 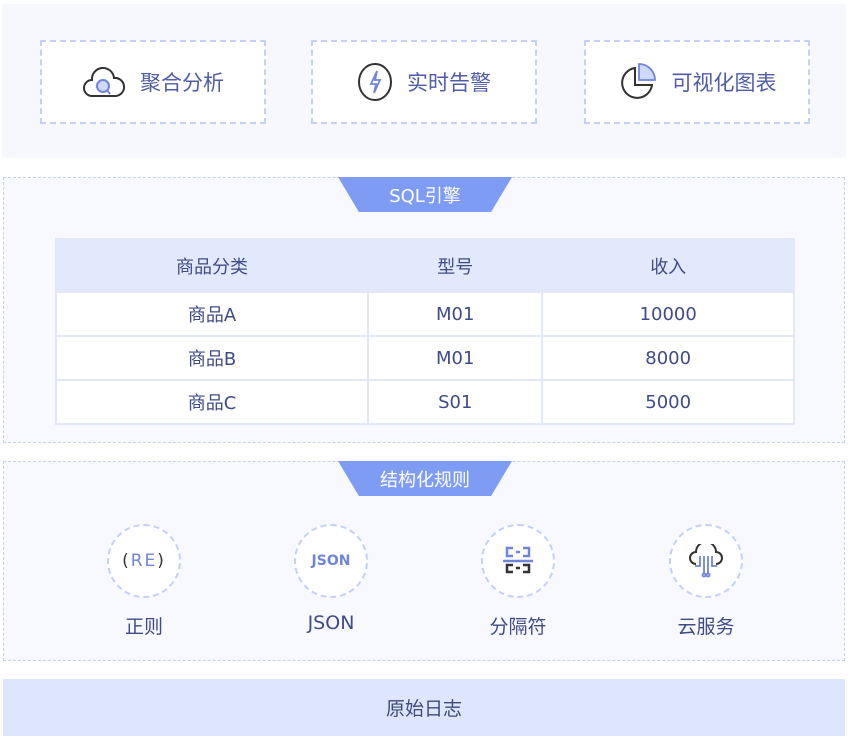 I want to click on column-header: 收入, so click(x=668, y=265).